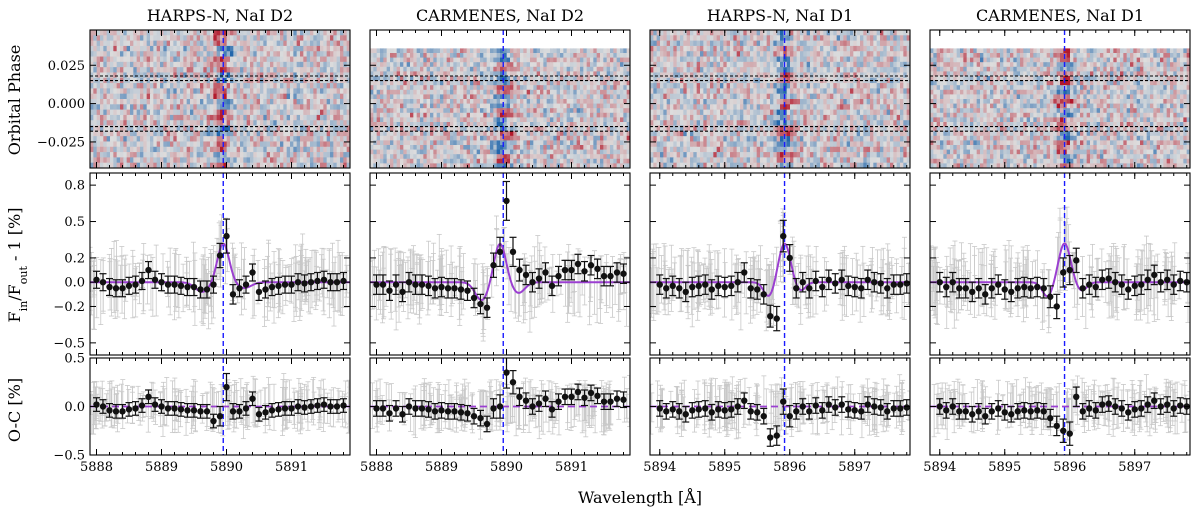 This screenshot has width=1200, height=512. What do you see at coordinates (194, 287) in the screenshot?
I see `binned-point` at bounding box center [194, 287].